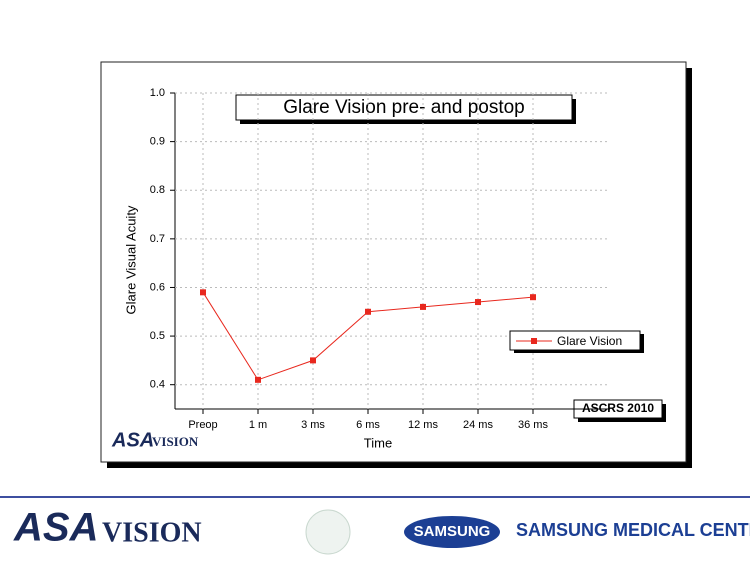 This screenshot has height=562, width=750. Describe the element at coordinates (378, 442) in the screenshot. I see `x-axis-label: Time` at that location.